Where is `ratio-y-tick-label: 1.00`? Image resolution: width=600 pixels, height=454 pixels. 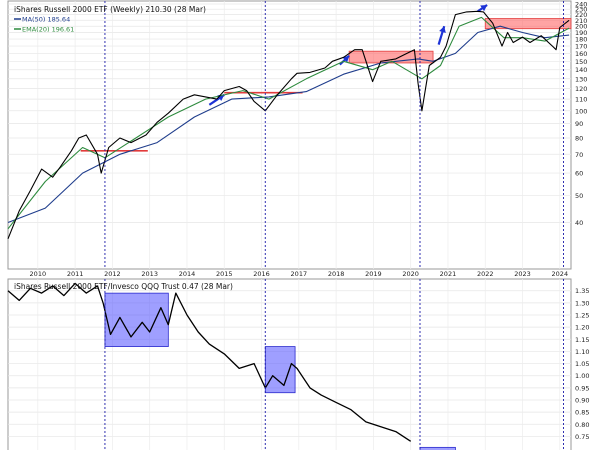 ratio-y-tick-label: 1.00 is located at coordinates (582, 376).